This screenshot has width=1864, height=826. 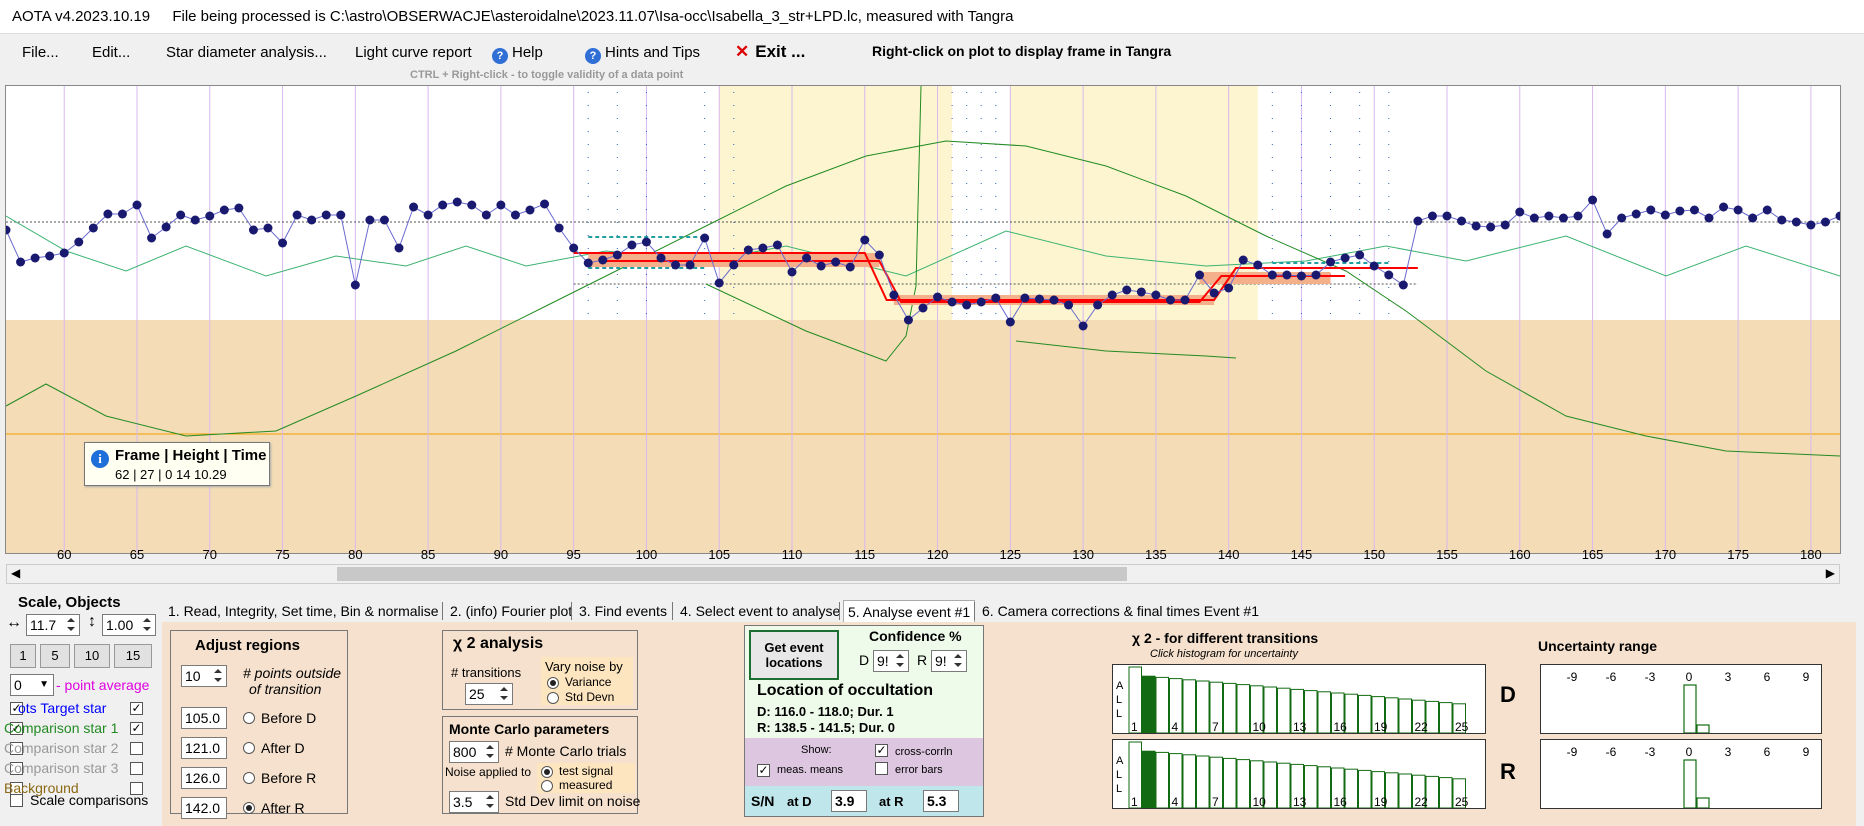 I want to click on cross-corrln-checkbox: ✓, so click(x=881, y=750).